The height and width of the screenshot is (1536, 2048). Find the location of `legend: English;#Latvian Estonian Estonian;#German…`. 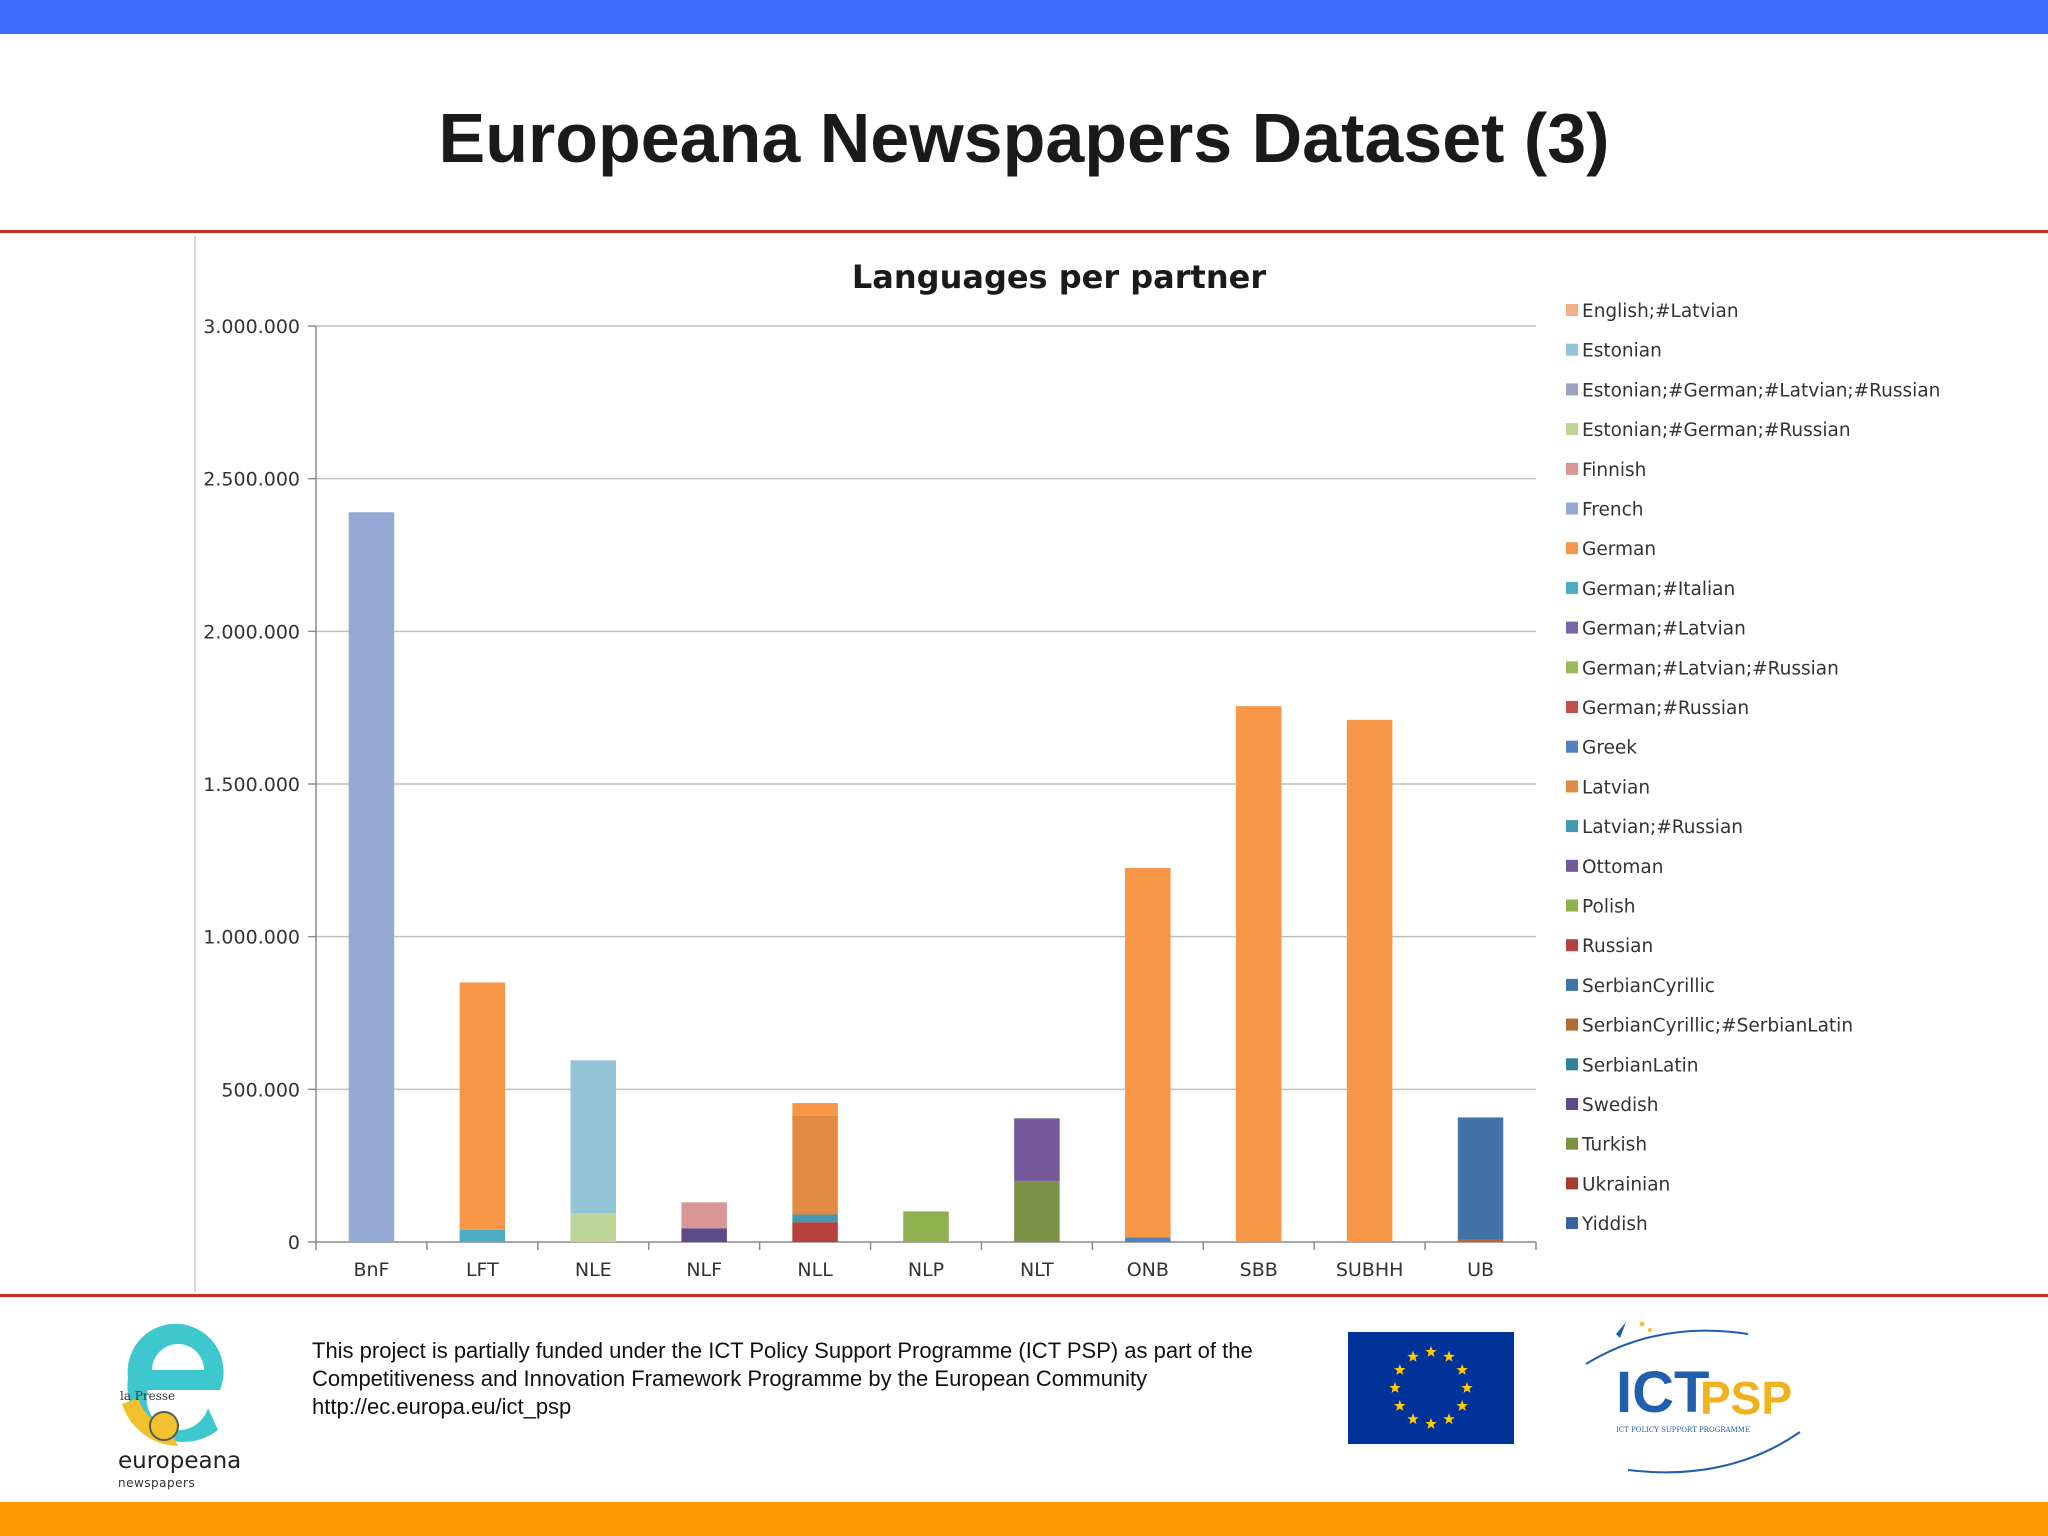

legend: English;#Latvian Estonian Estonian;#German… is located at coordinates (1753, 768).